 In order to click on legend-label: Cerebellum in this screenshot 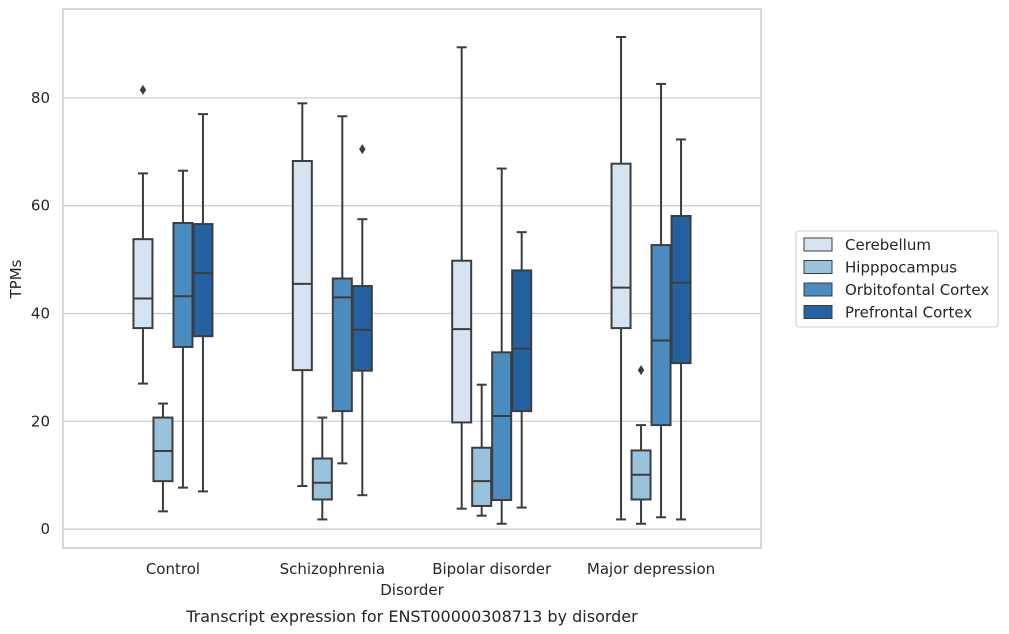, I will do `click(888, 245)`.